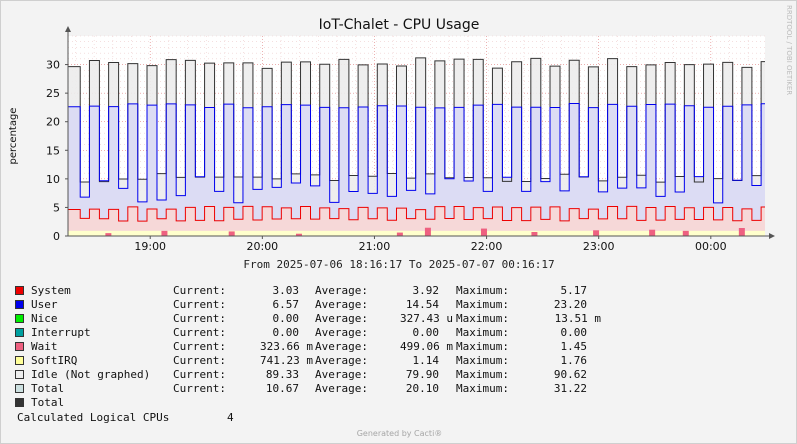 This screenshot has width=797, height=444. What do you see at coordinates (426, 346) in the screenshot?
I see `legend-average-value: 499.06 m` at bounding box center [426, 346].